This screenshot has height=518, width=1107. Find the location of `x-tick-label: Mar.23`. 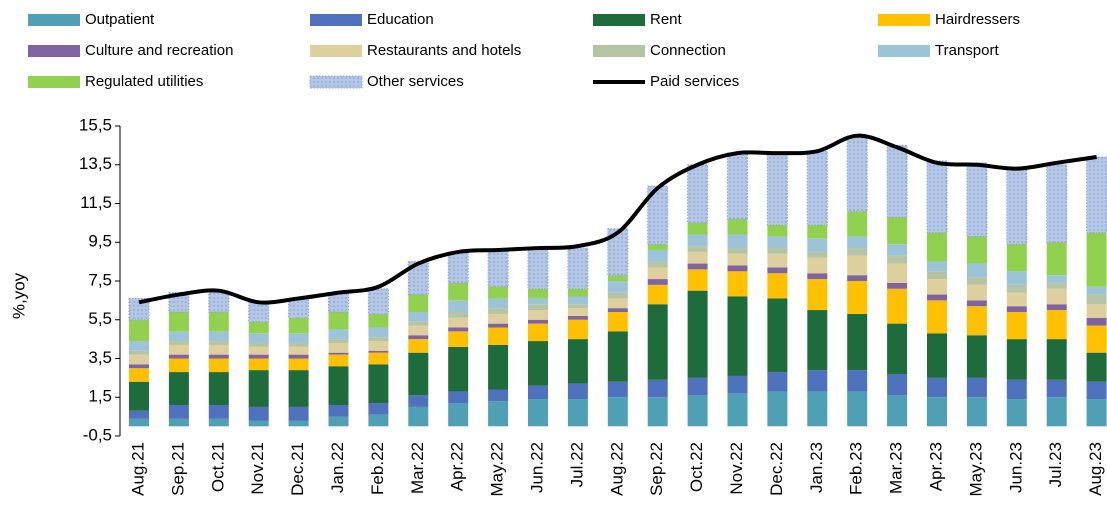

x-tick-label: Mar.23 is located at coordinates (896, 468).